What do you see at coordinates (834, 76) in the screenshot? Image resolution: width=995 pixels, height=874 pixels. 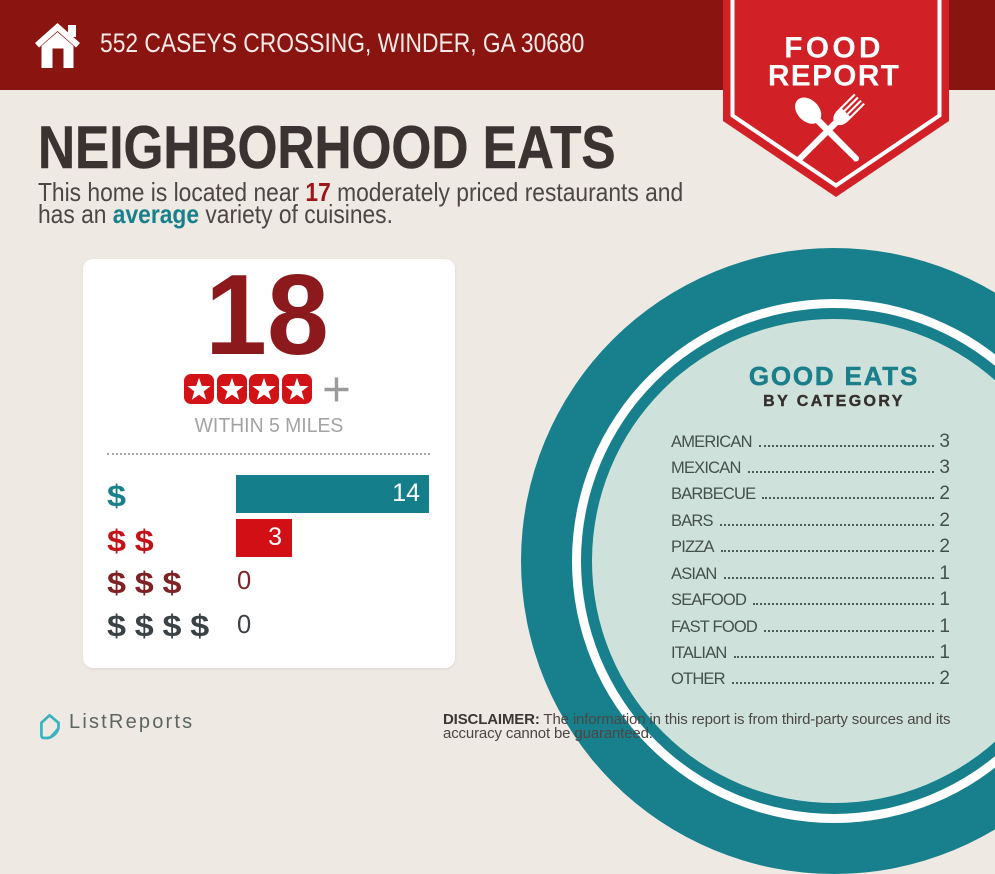 I see `svg-text: REPORT` at bounding box center [834, 76].